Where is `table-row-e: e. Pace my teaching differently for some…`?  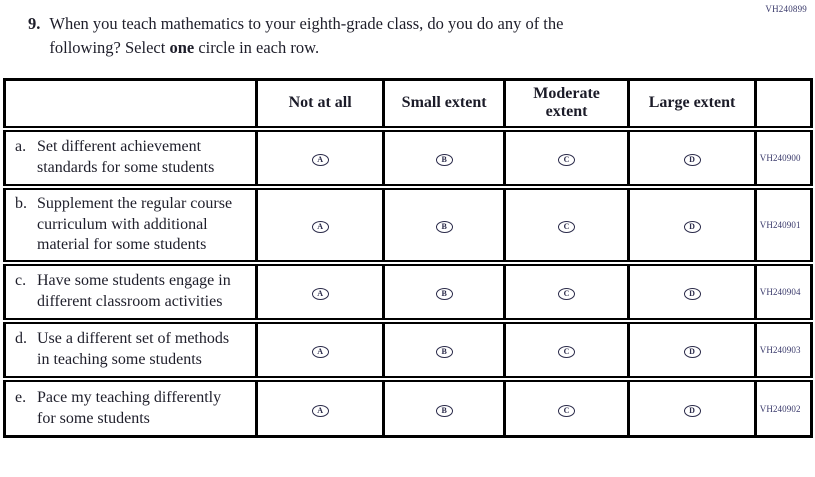
table-row-e: e. Pace my teaching differently for some… is located at coordinates (408, 407).